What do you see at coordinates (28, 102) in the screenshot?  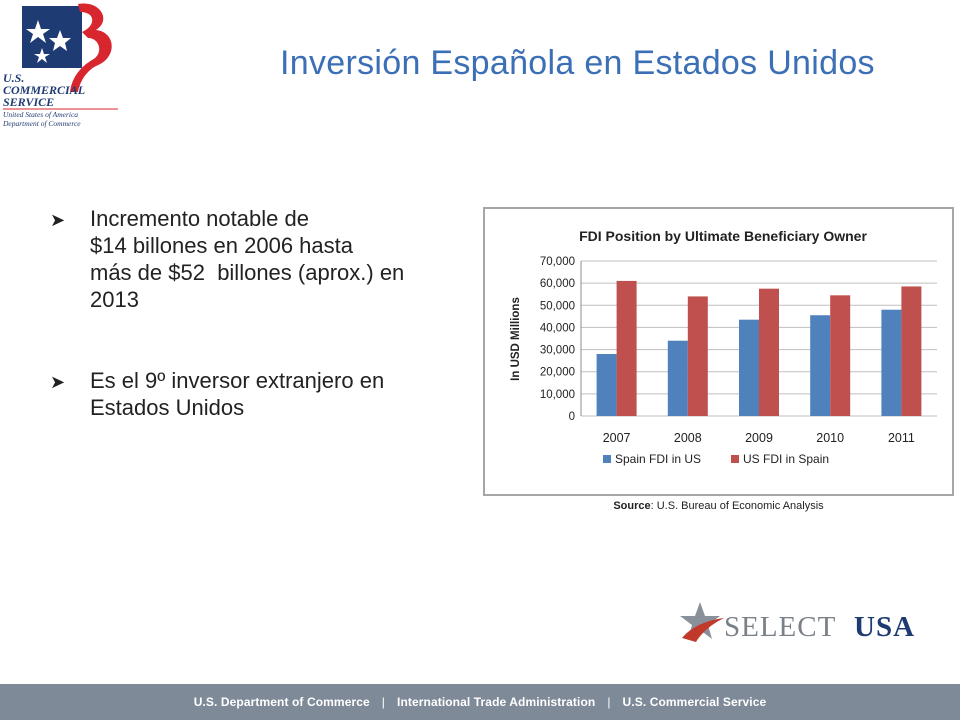 I see `logo-text-service: SERVICE` at bounding box center [28, 102].